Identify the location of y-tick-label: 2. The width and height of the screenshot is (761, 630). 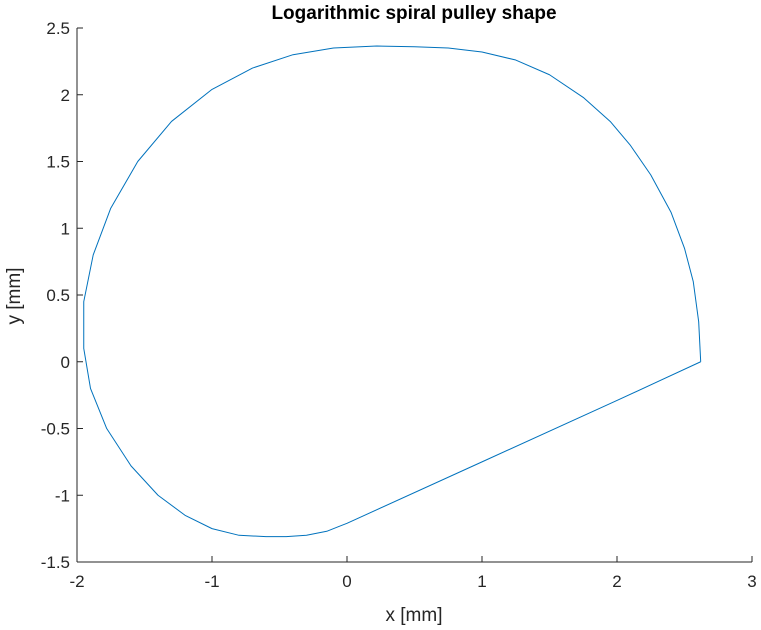
(65, 95).